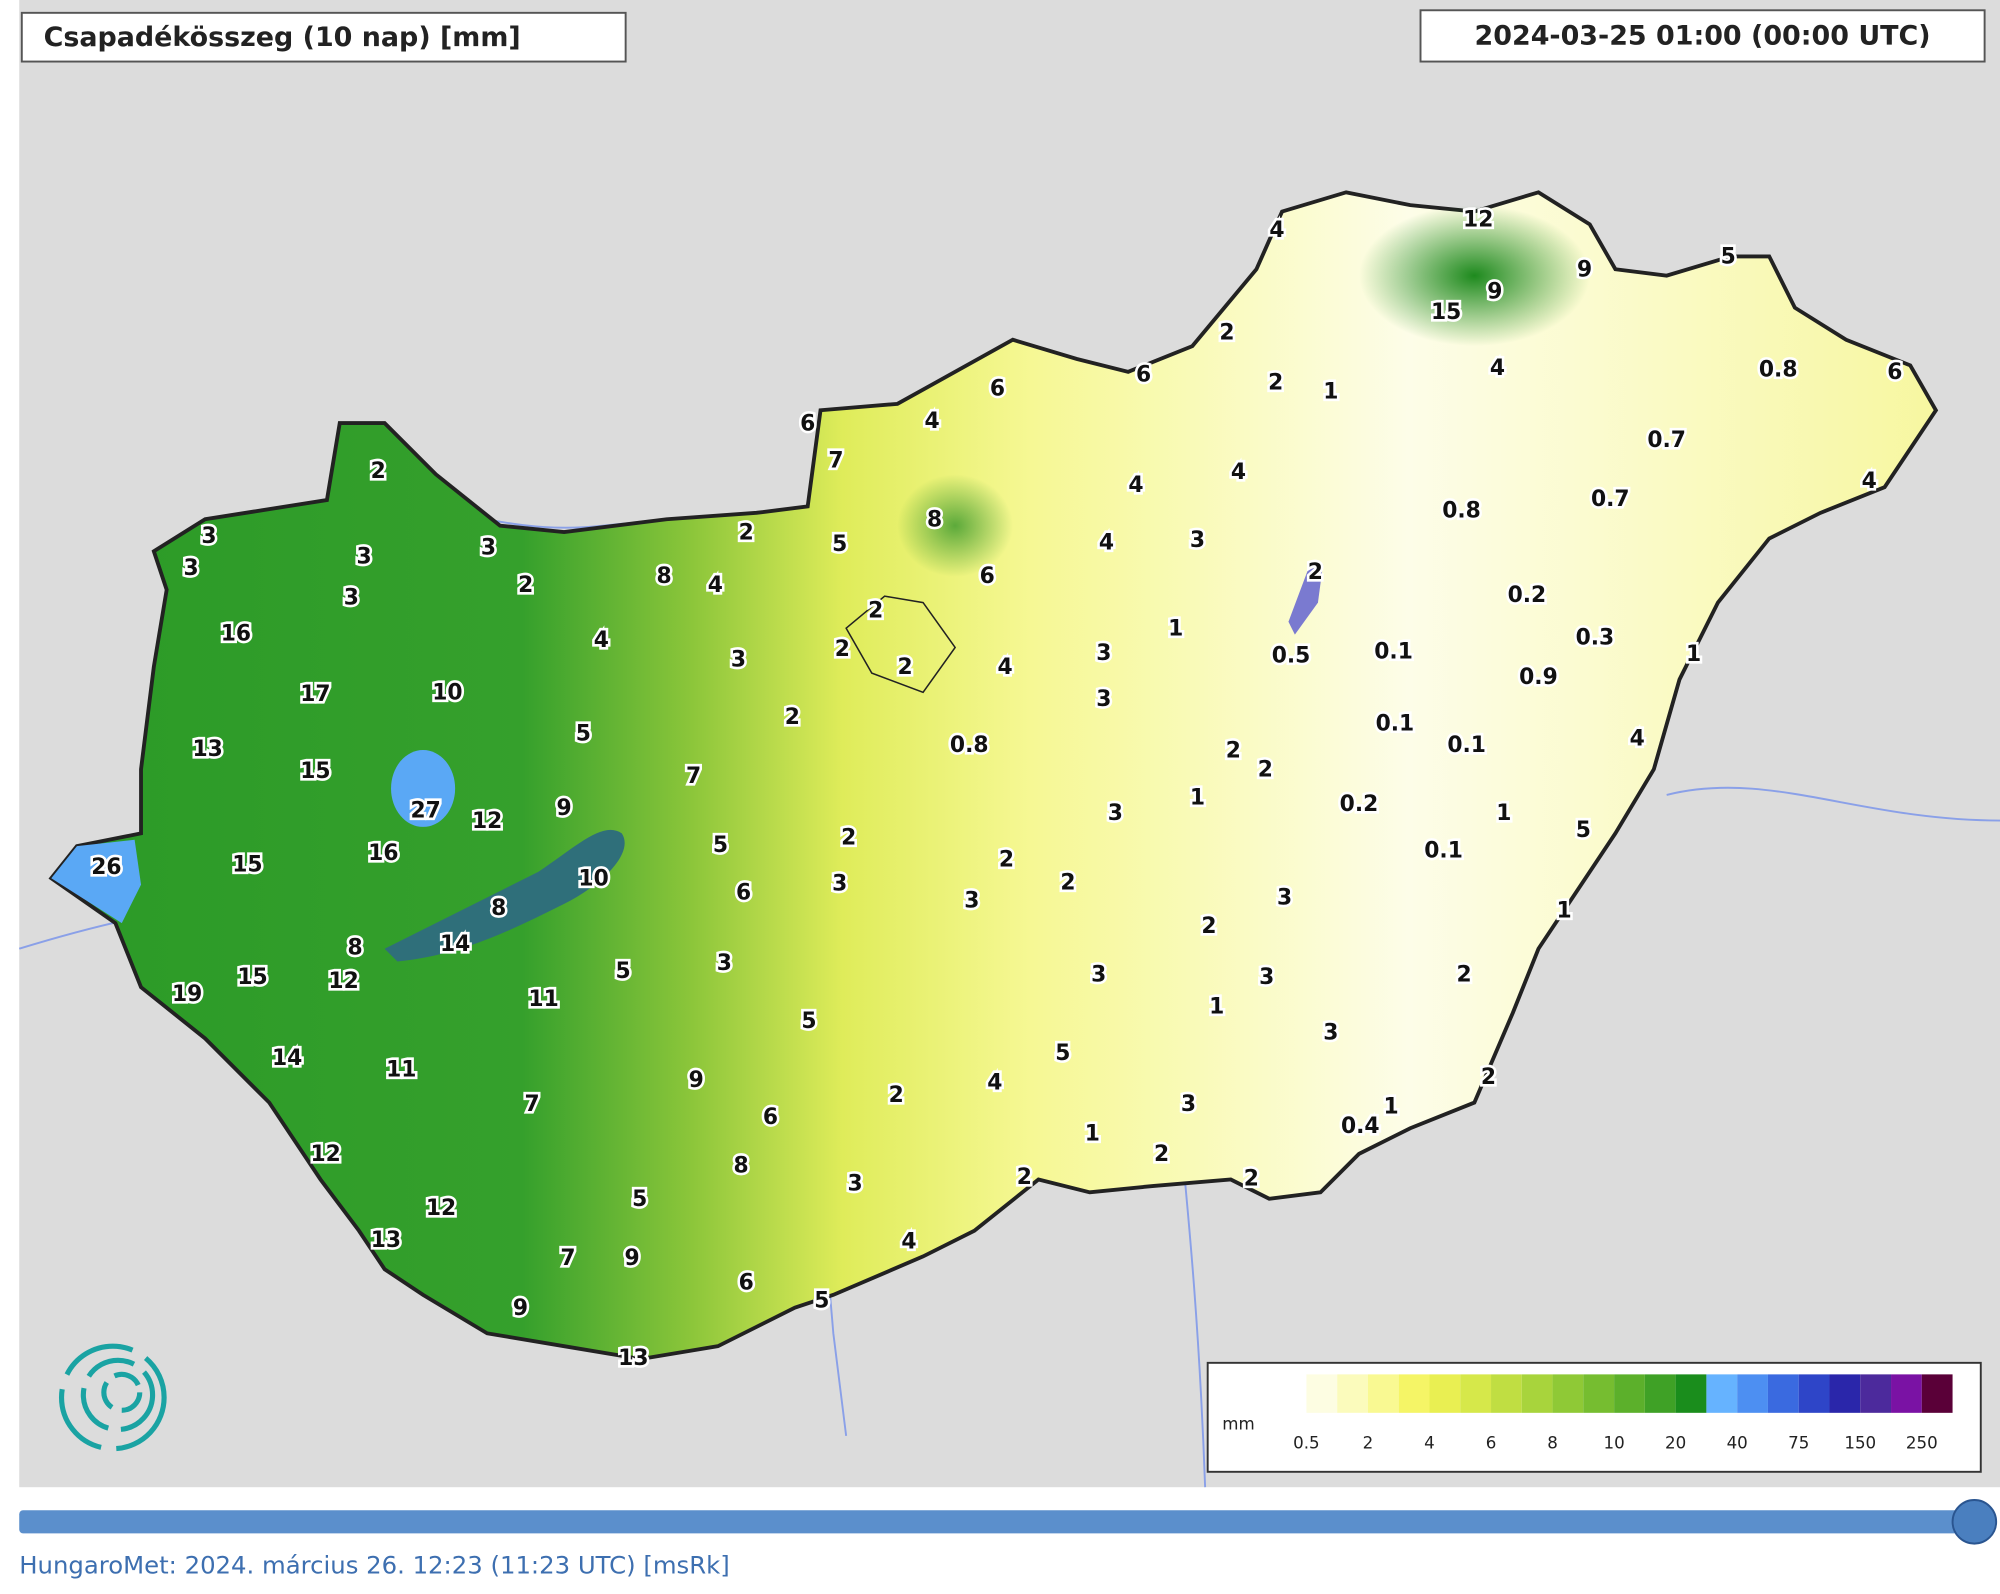 The width and height of the screenshot is (2000, 1594). I want to click on slider-handle, so click(1974, 1522).